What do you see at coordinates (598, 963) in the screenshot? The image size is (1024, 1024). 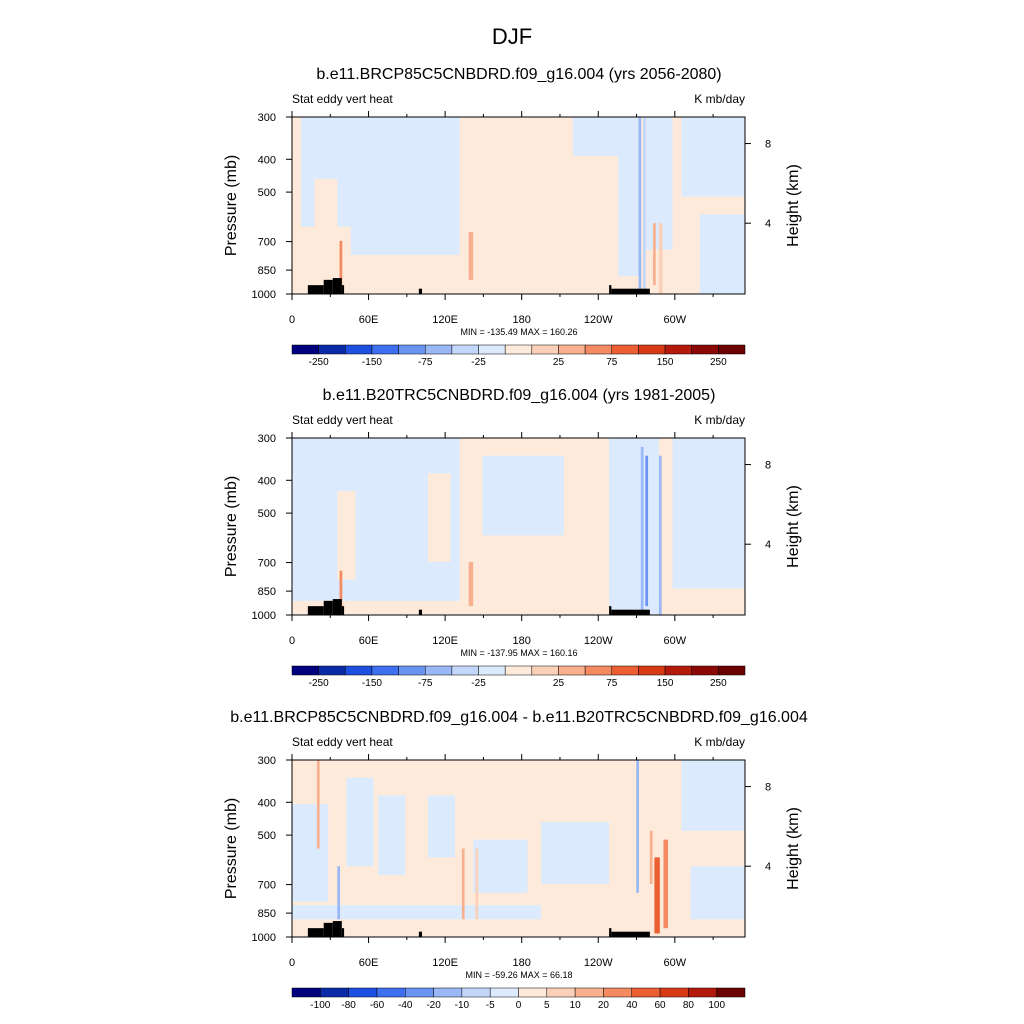 I see `x-tick-label: 120W` at bounding box center [598, 963].